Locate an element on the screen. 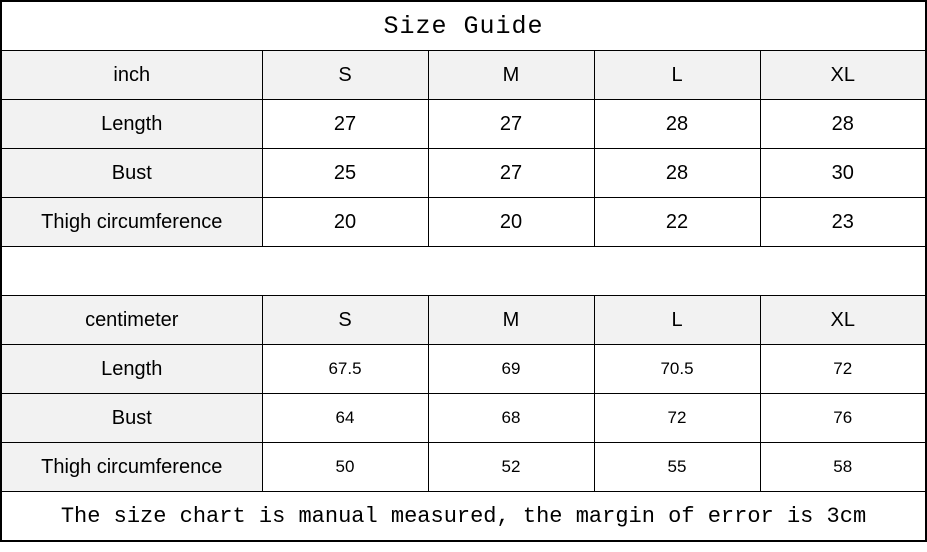  measurement-value: 30 is located at coordinates (843, 173).